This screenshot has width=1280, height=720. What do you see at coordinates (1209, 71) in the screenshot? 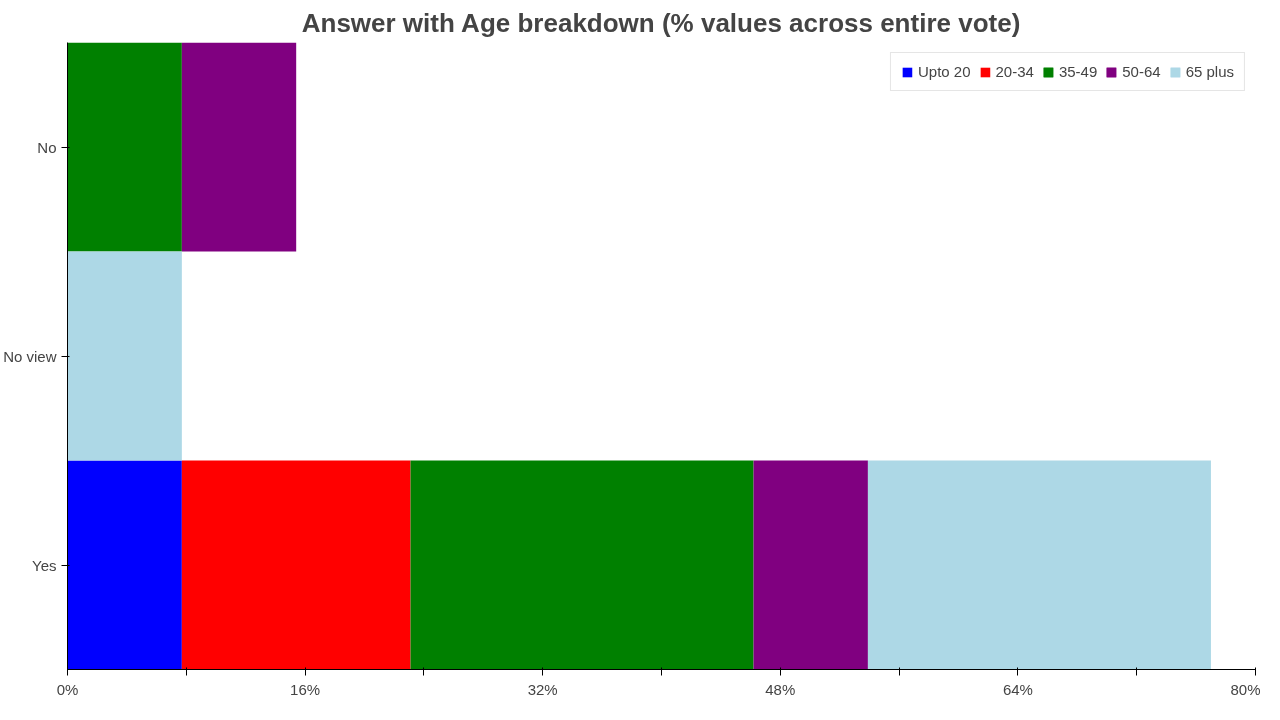
I see `legend-label: 65 plus` at bounding box center [1209, 71].